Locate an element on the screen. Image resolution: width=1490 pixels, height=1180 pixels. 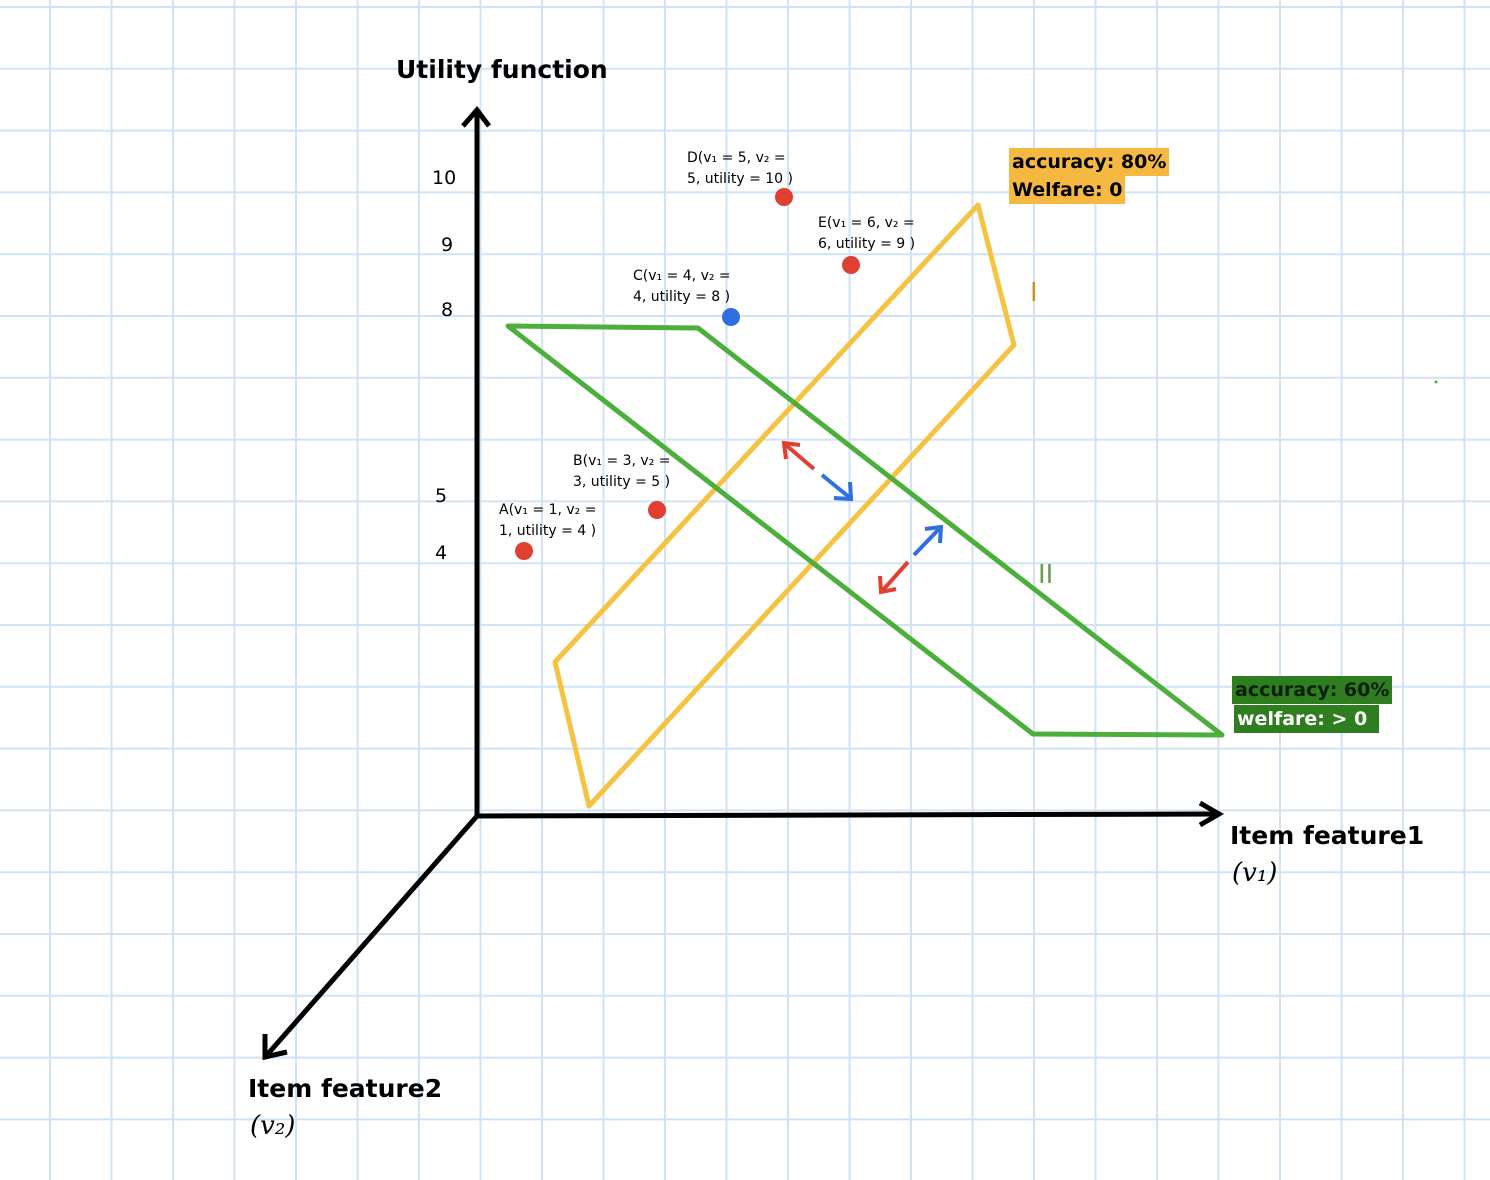
point-B-label: B(v₁ = 3, v₂ = 3, utility = 5 ) is located at coordinates (621, 472).